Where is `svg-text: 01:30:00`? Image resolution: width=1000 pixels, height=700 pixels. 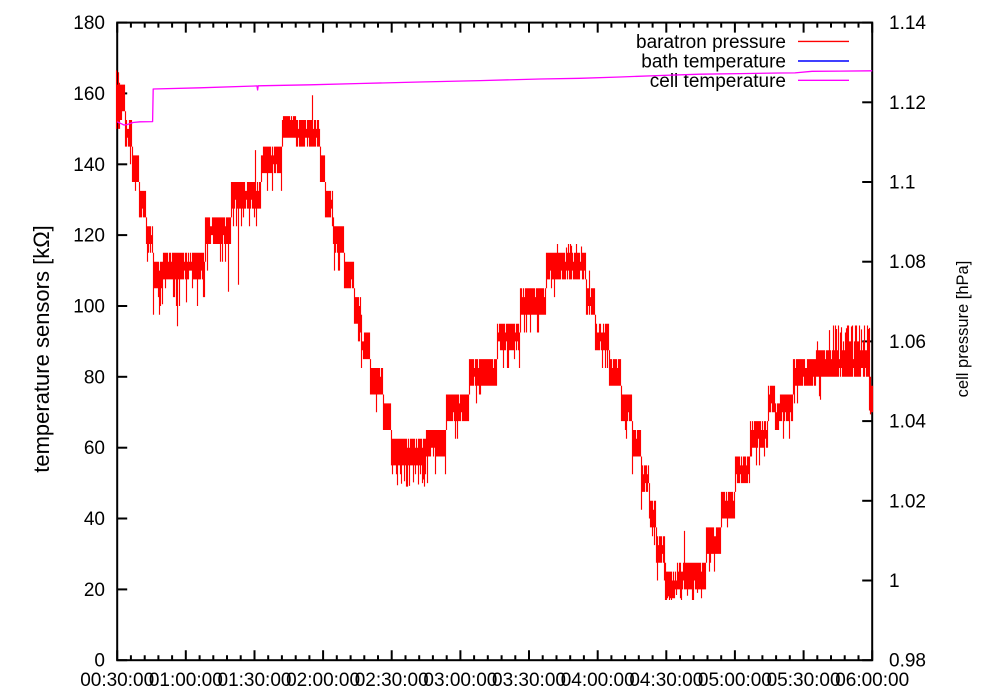 svg-text: 01:30:00 is located at coordinates (255, 680).